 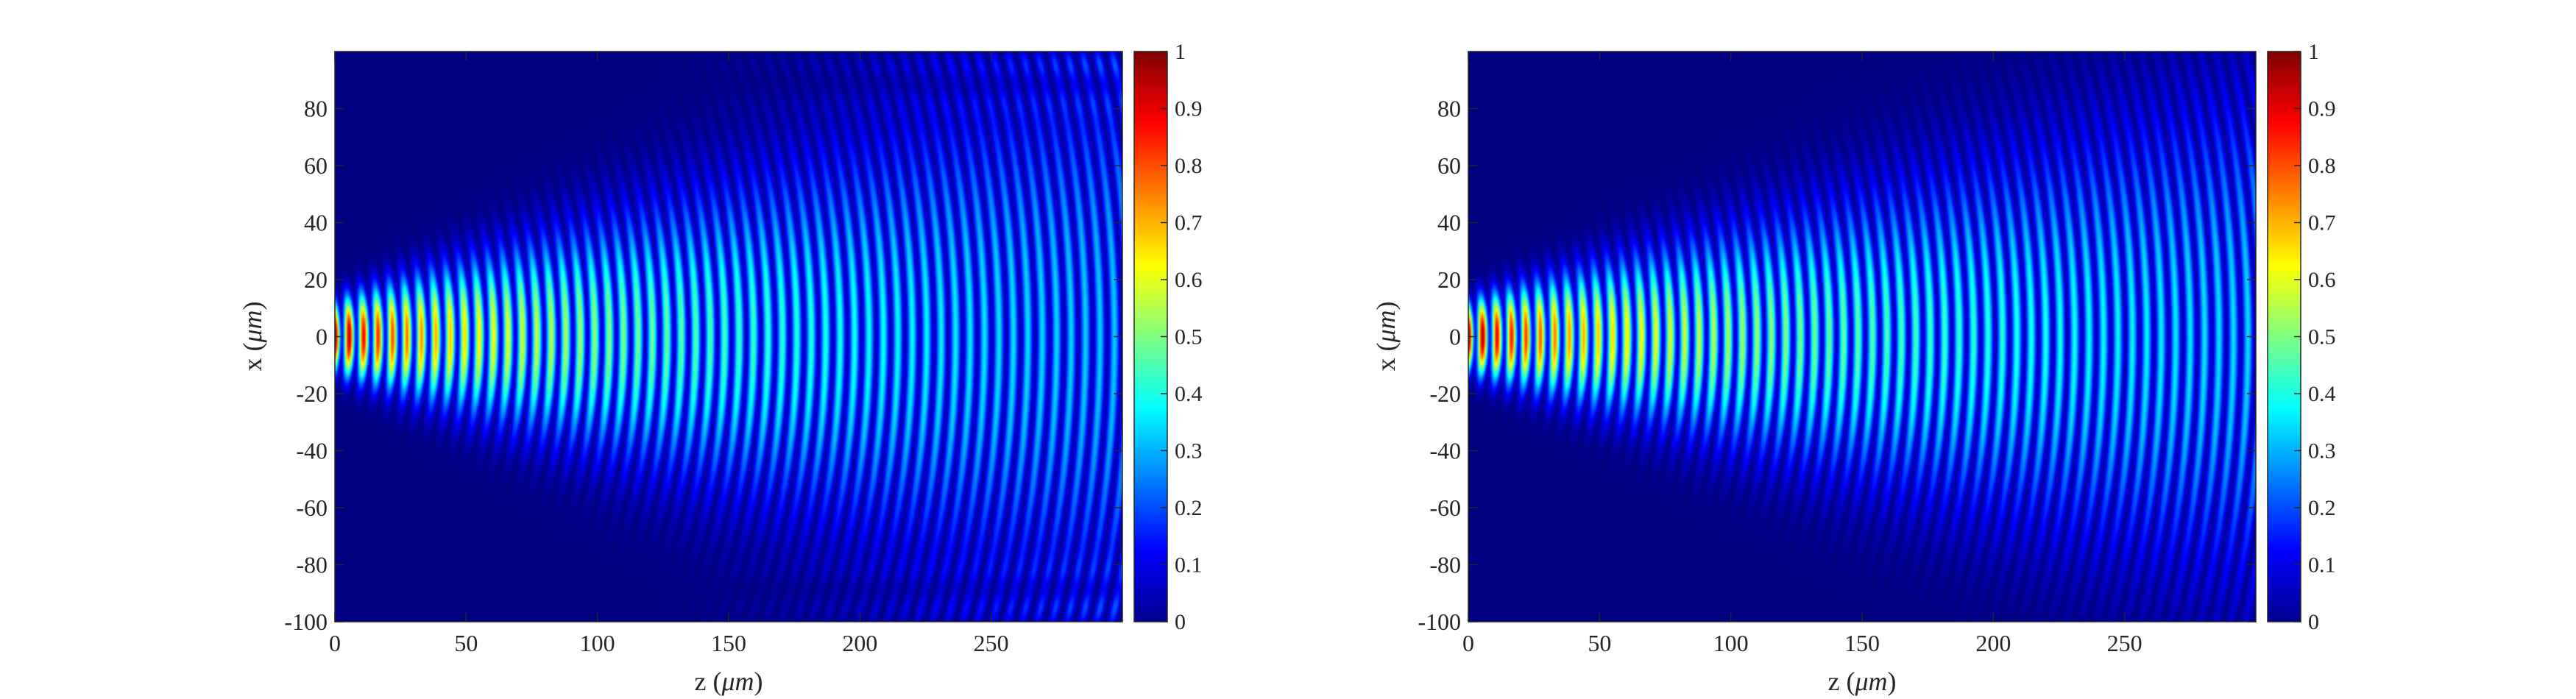 I want to click on y-axis-label-right: x (μm), so click(x=1386, y=336).